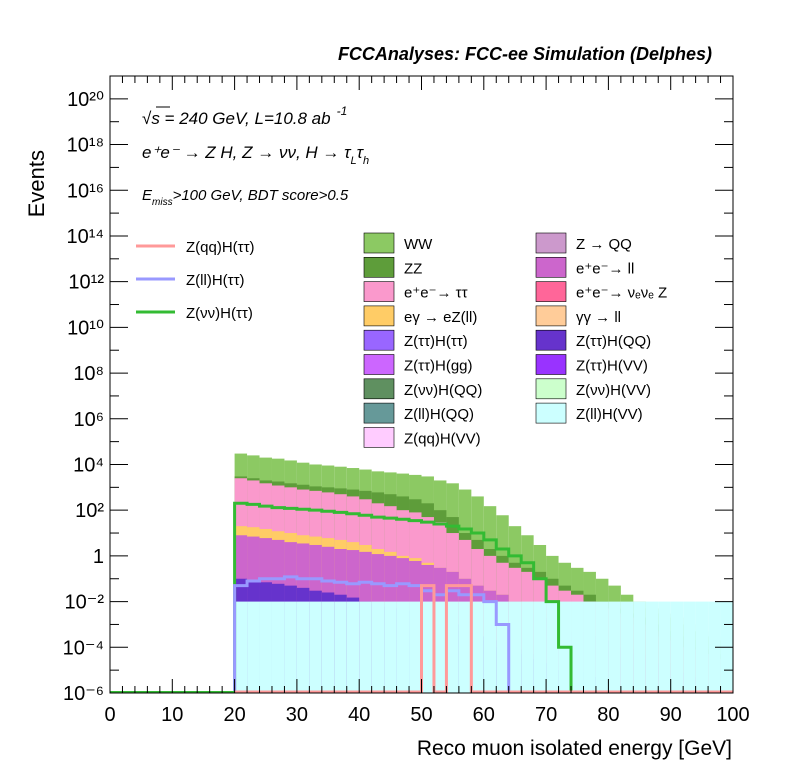 The height and width of the screenshot is (772, 796). What do you see at coordinates (244, 116) in the screenshot?
I see `annotation-energy-lumi: √s = 240 GeV, L=10.8 ab -1` at bounding box center [244, 116].